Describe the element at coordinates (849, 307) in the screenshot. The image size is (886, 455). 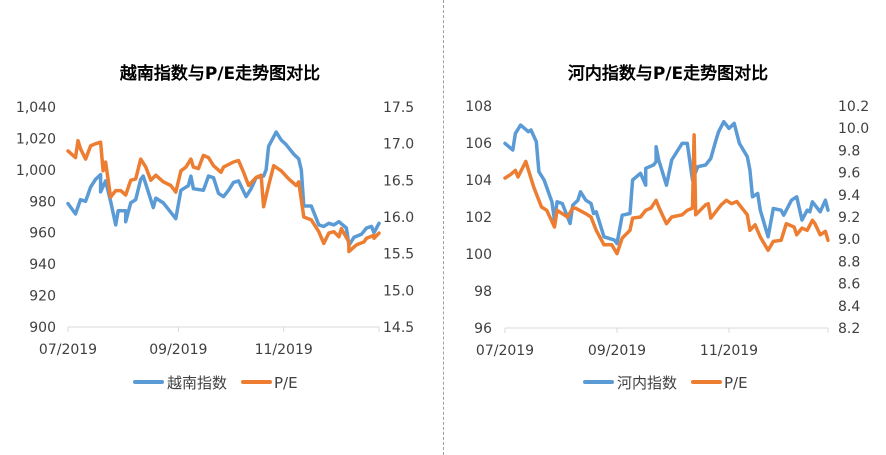
I see `y-right-tick-label: 8.4` at that location.